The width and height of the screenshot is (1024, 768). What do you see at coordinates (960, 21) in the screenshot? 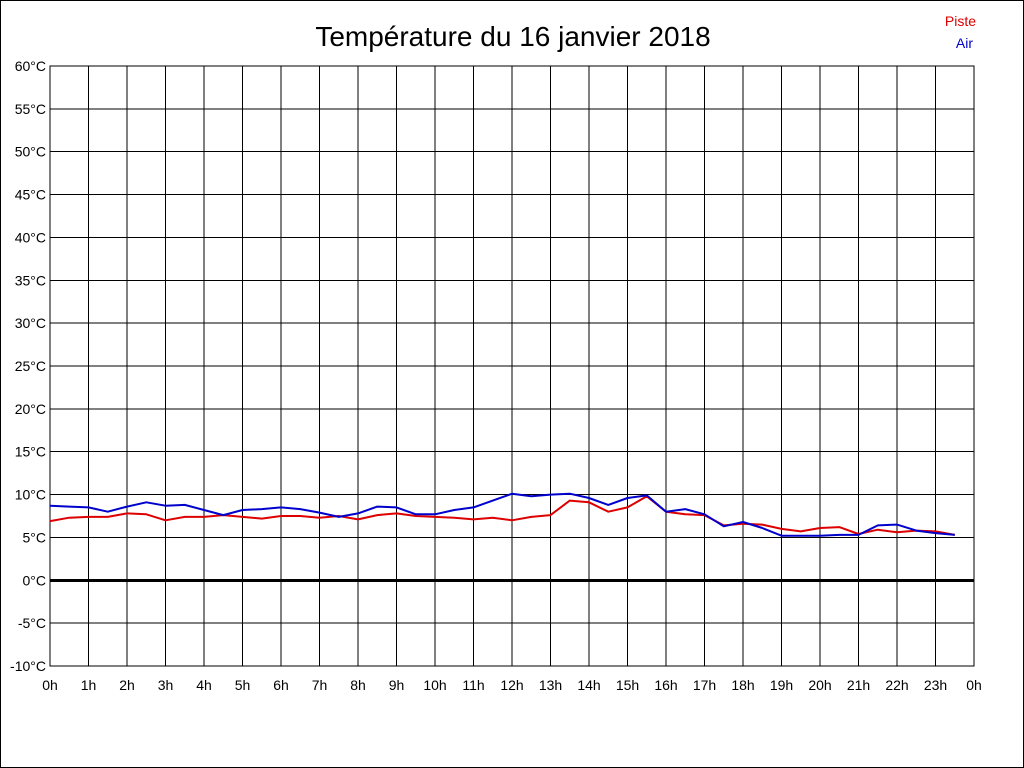
I see `legend-entry-piste: Piste` at bounding box center [960, 21].